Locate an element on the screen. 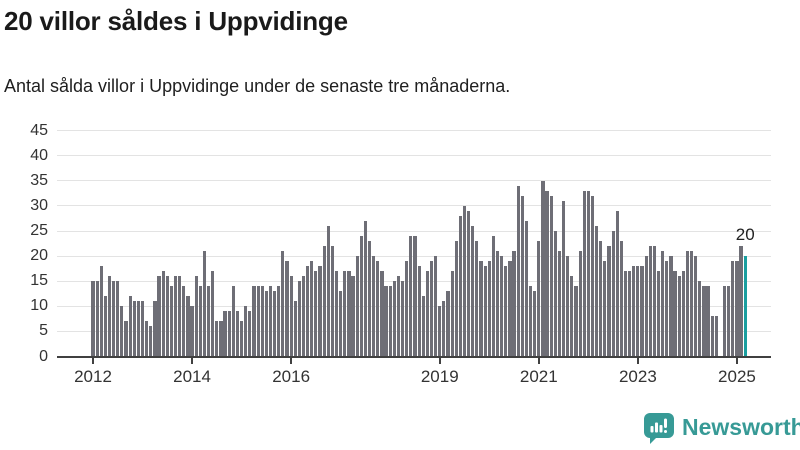 This screenshot has height=450, width=800. y-axis-tick-label: 30 is located at coordinates (39, 205).